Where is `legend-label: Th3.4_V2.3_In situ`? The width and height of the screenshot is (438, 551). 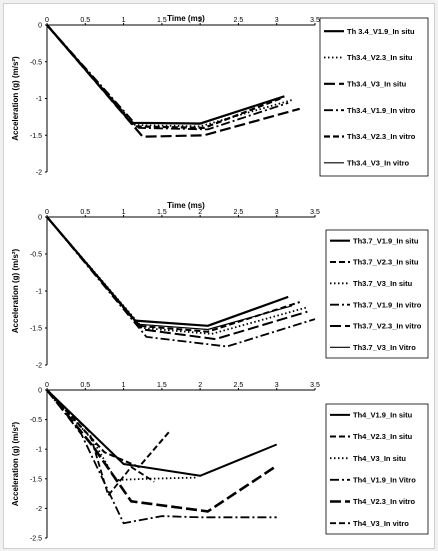
legend-label: Th3.4_V2.3_In situ is located at coordinates (380, 57).